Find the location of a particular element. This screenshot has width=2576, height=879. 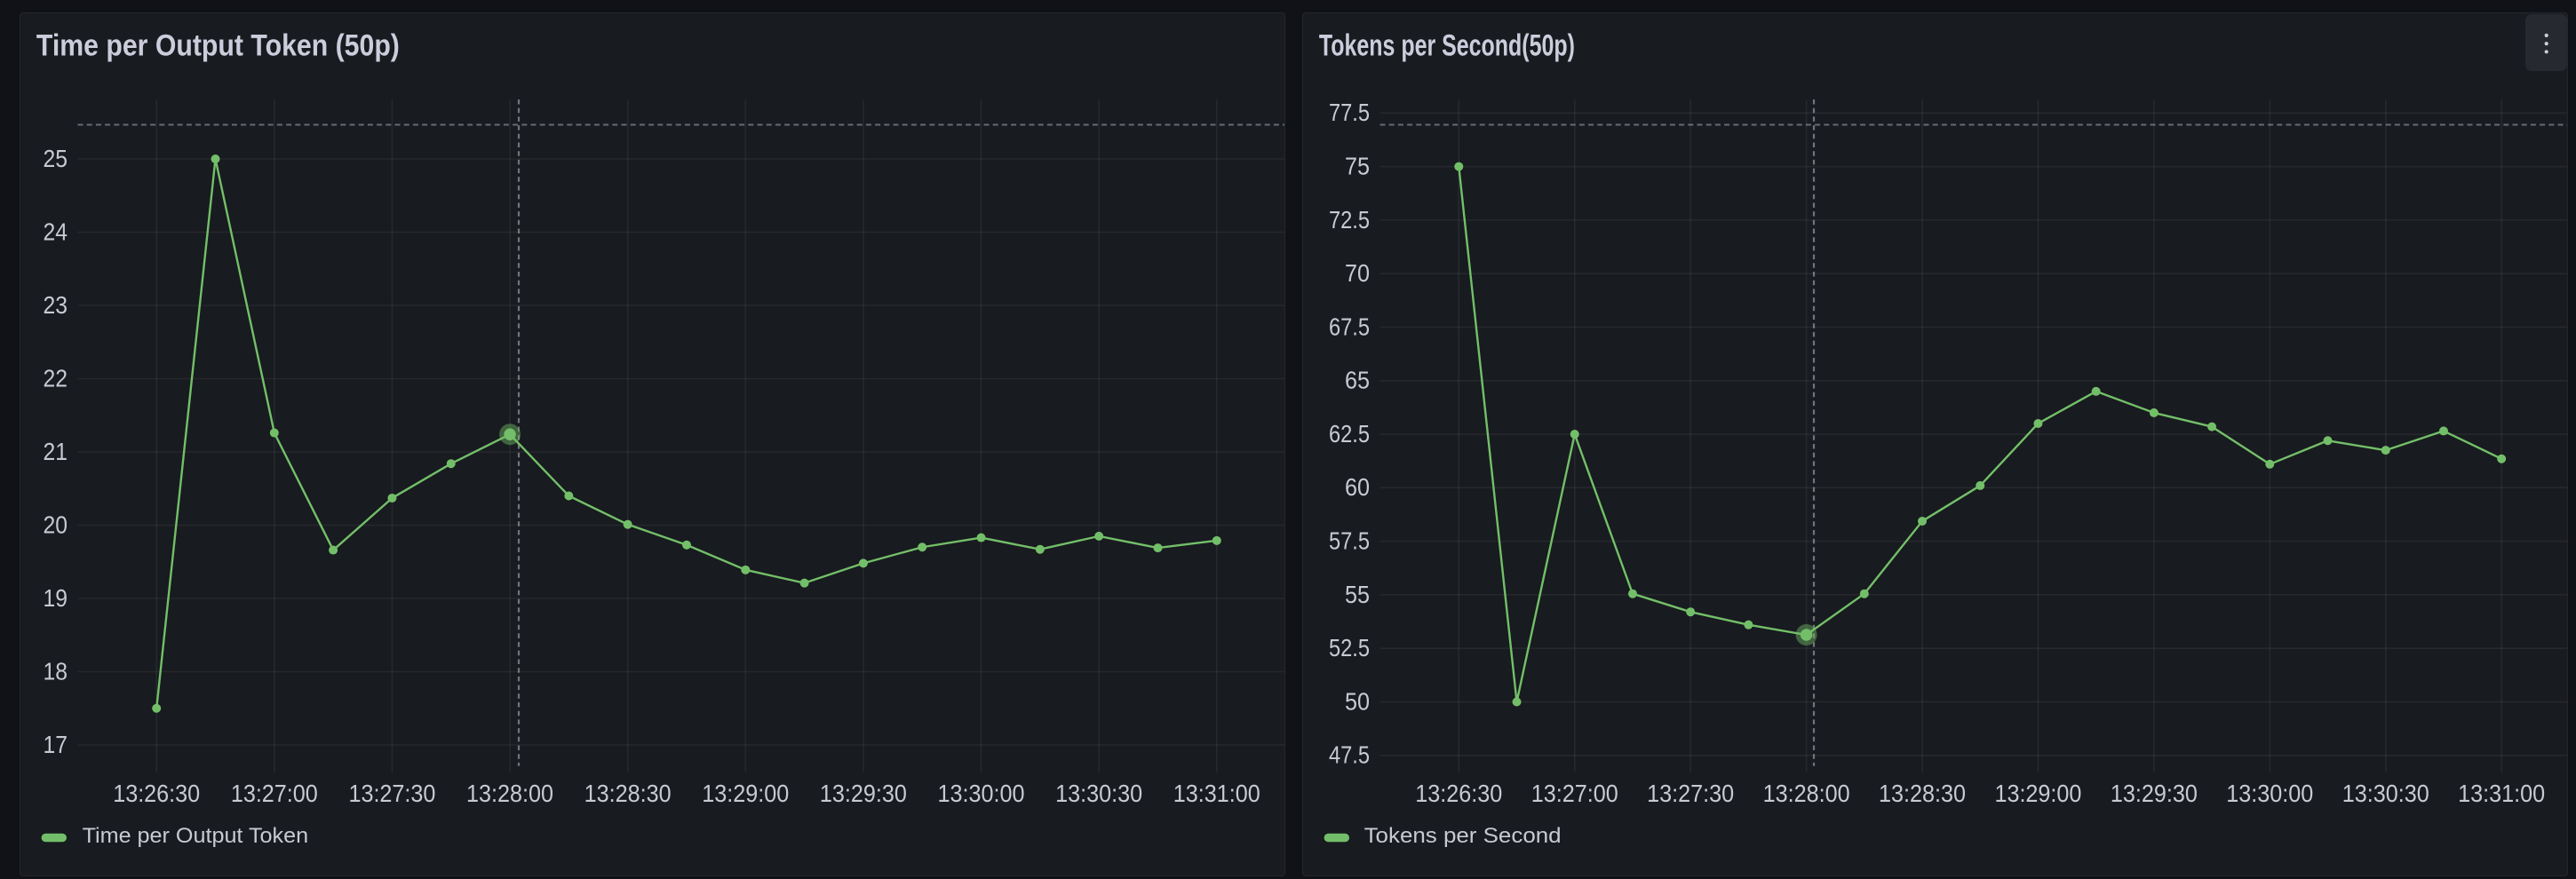

svg-text: 60 is located at coordinates (1357, 487).